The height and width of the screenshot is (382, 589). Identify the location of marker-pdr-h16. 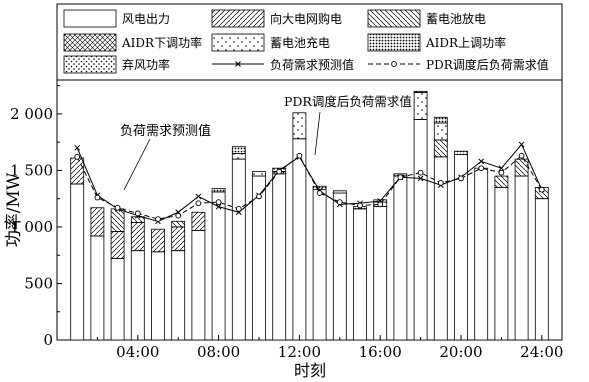
(380, 204).